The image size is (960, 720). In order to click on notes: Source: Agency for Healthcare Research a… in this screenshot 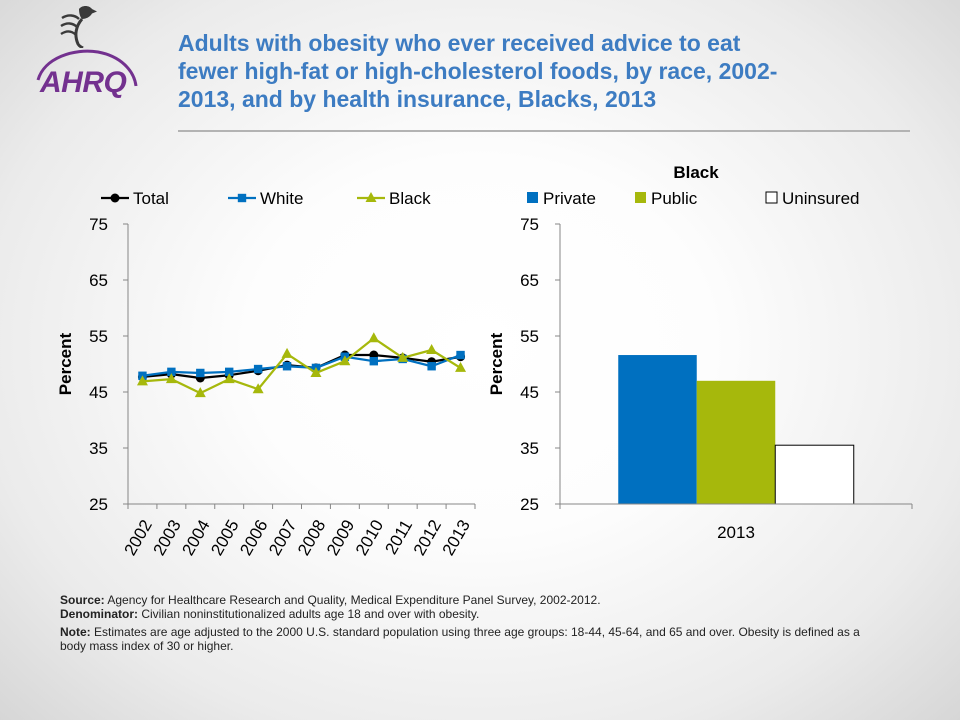, I will do `click(467, 623)`.